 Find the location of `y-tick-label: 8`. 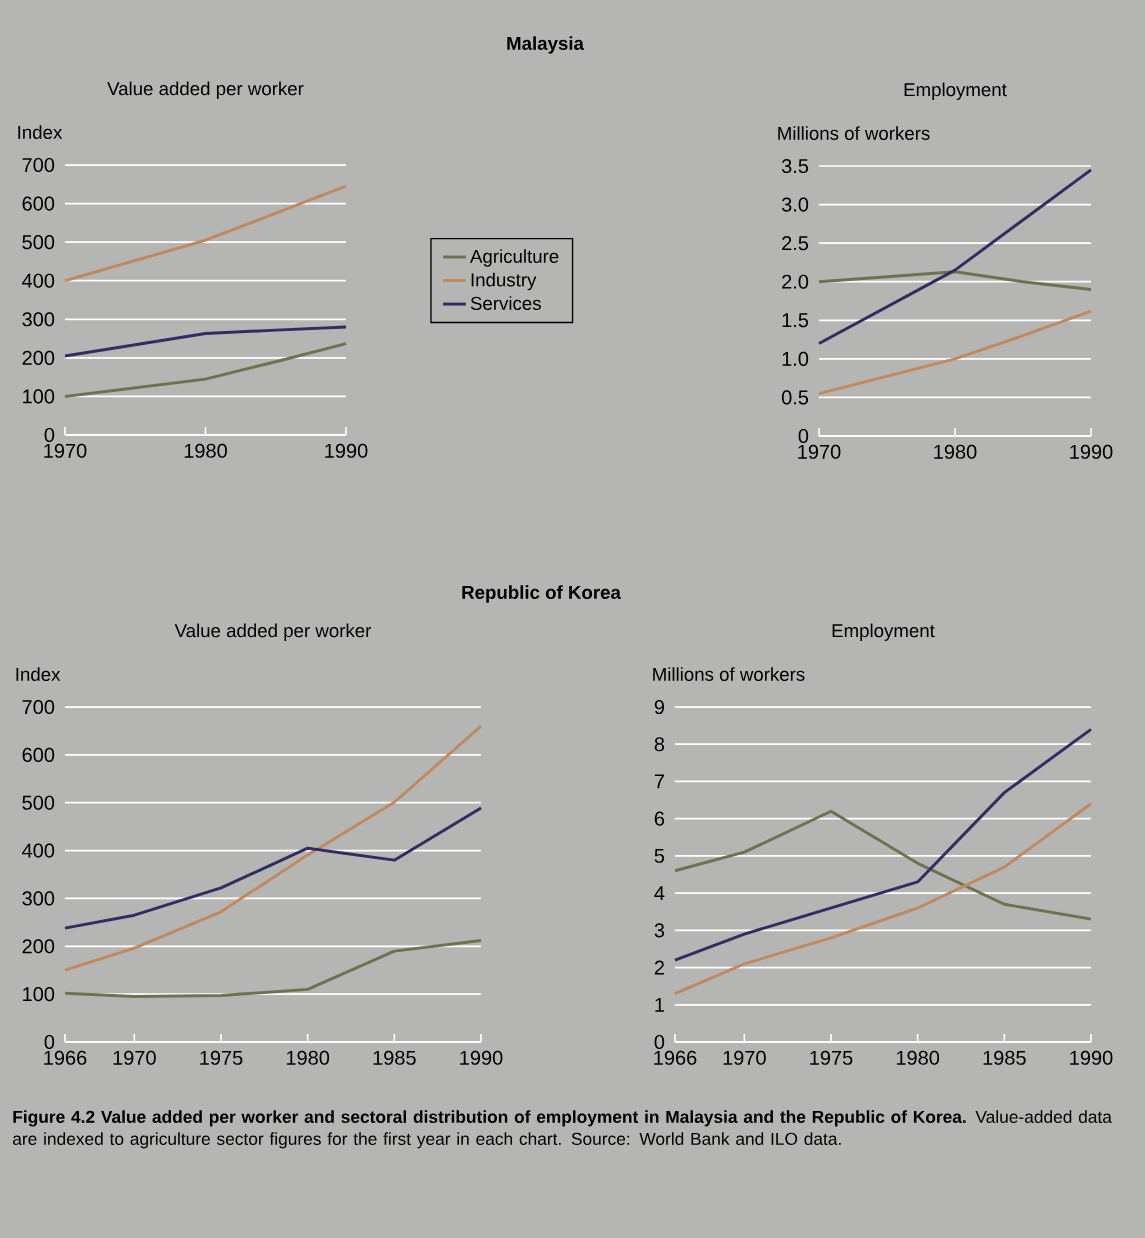

y-tick-label: 8 is located at coordinates (659, 744).